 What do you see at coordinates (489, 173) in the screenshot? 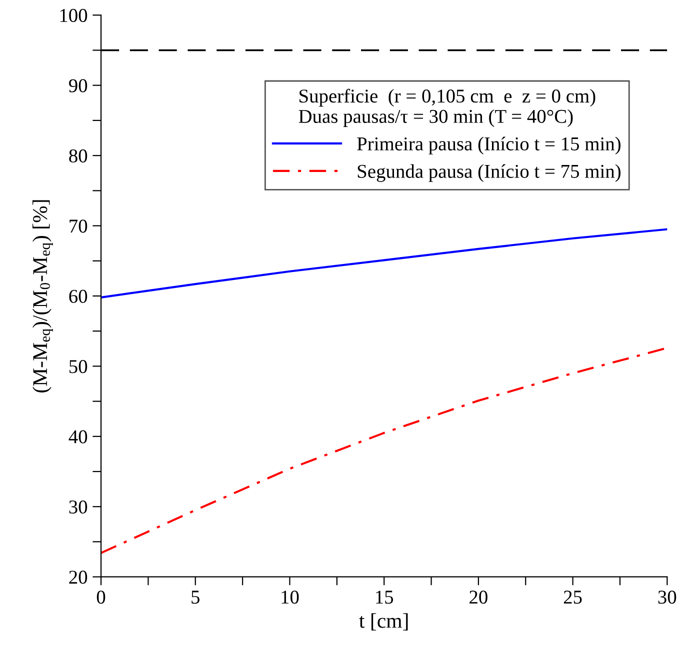
I see `legend-label: Segunda pausa (Início t = 75 min)` at bounding box center [489, 173].